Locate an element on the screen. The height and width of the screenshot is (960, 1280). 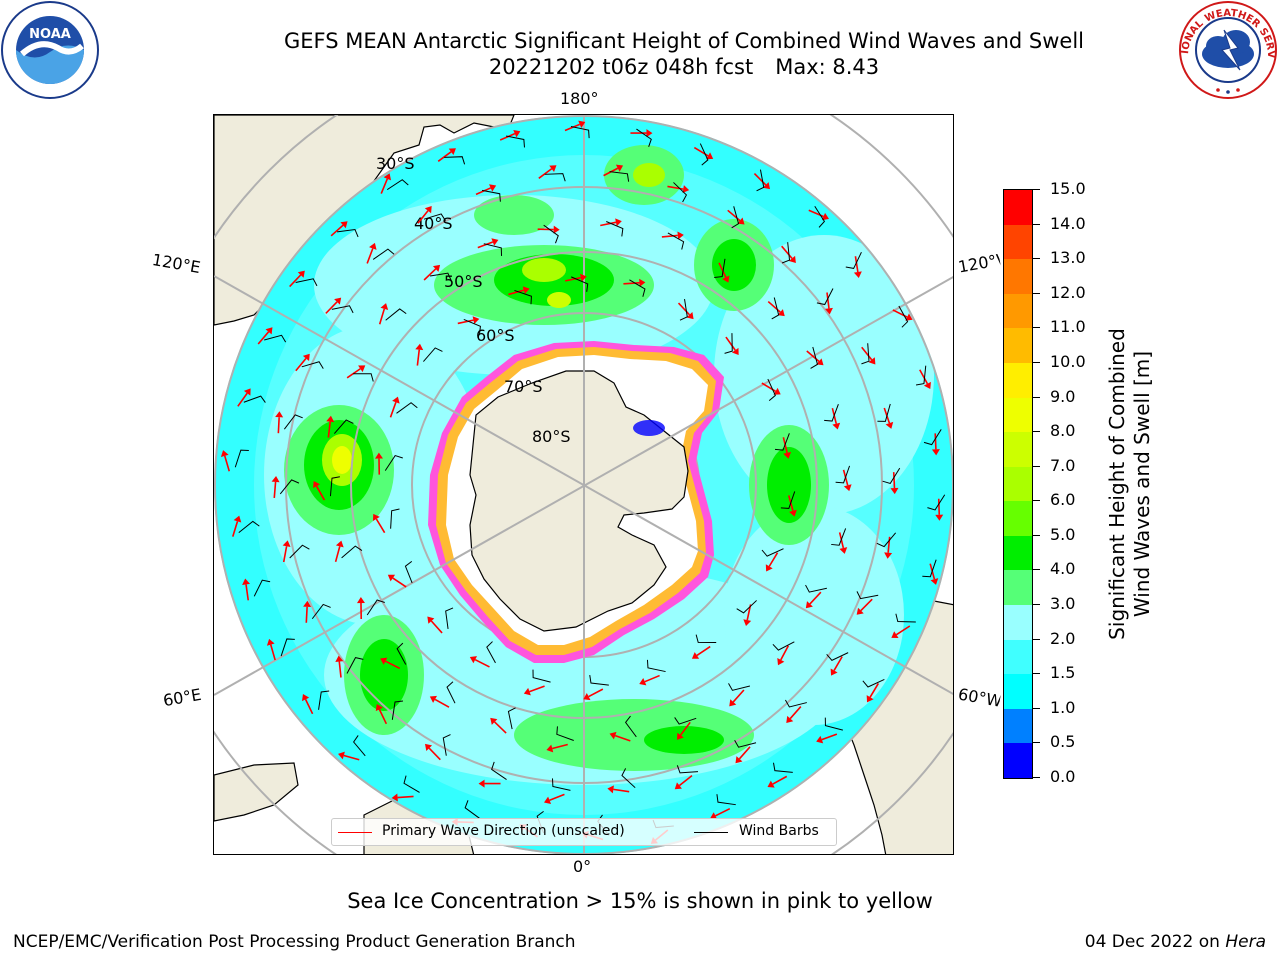
colorbar-tick-label: 0.5 is located at coordinates (1063, 742).